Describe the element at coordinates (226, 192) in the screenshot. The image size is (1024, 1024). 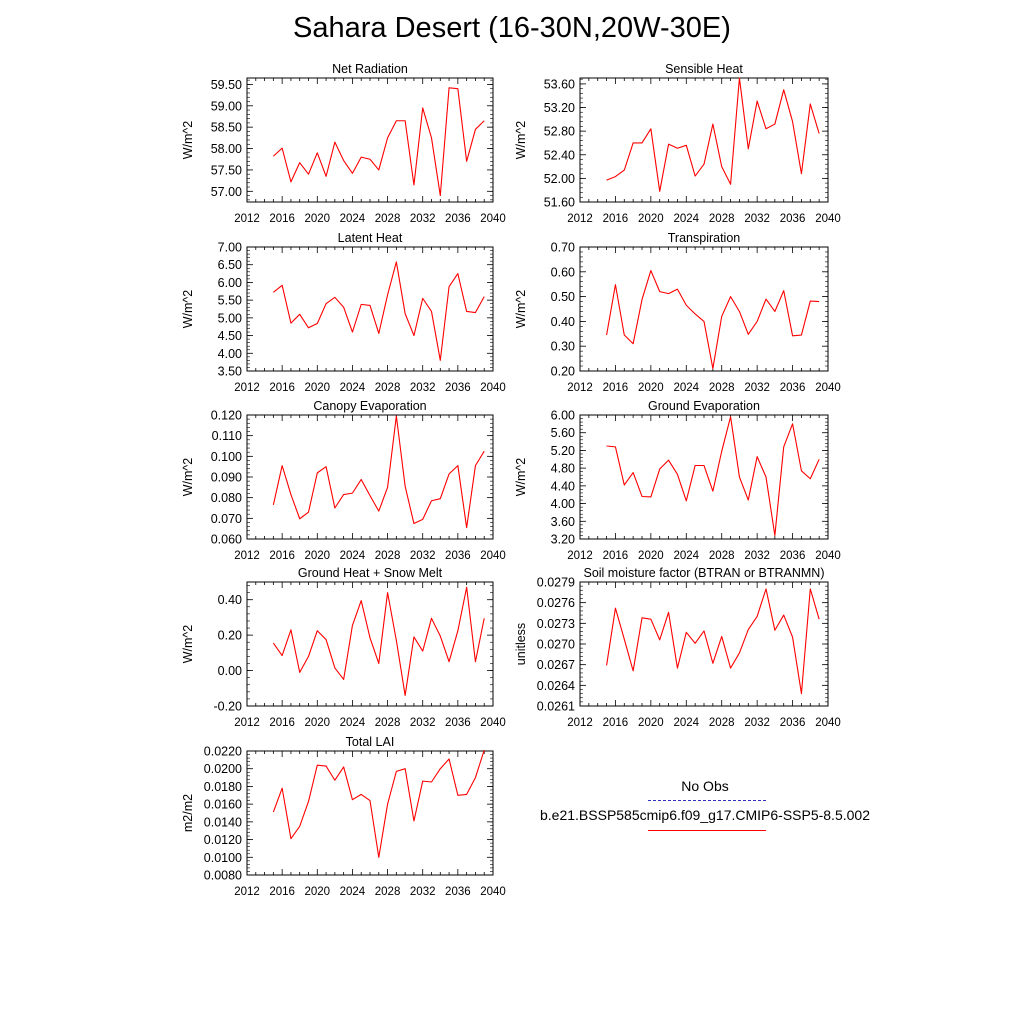
I see `y-tick-label: 57.00` at that location.